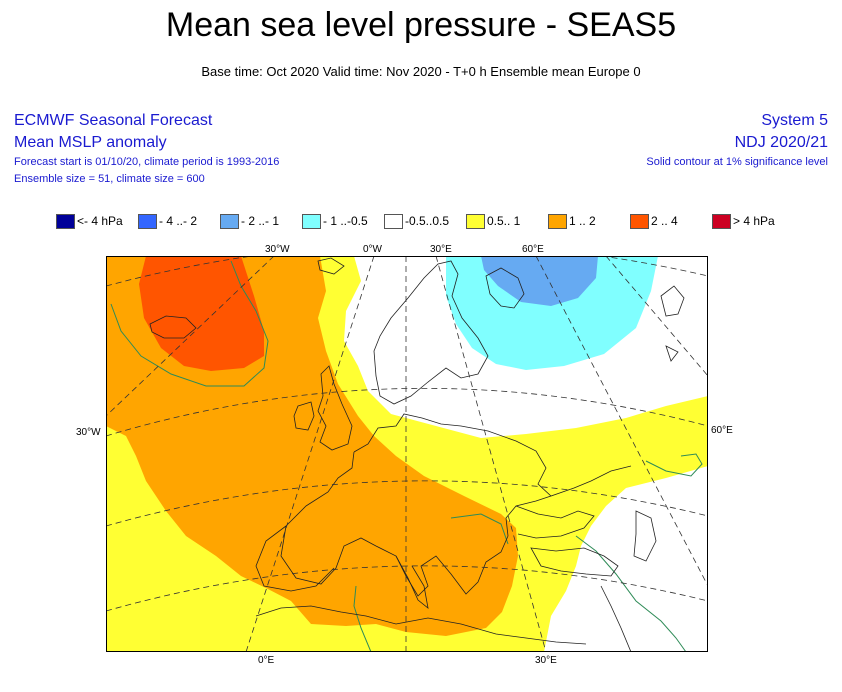 This screenshot has width=842, height=692. Describe the element at coordinates (664, 221) in the screenshot. I see `legend-label: 2 .. 4` at that location.